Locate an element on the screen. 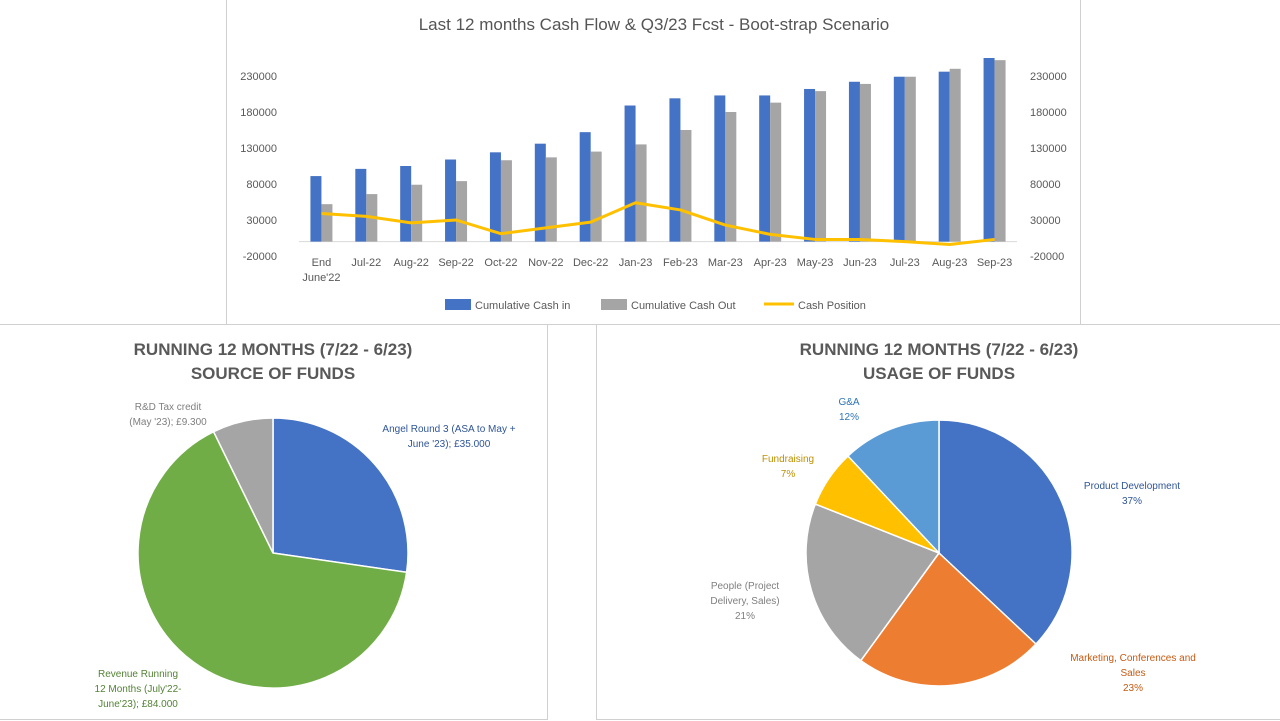  x-tick-label: End June'22 is located at coordinates (321, 270).